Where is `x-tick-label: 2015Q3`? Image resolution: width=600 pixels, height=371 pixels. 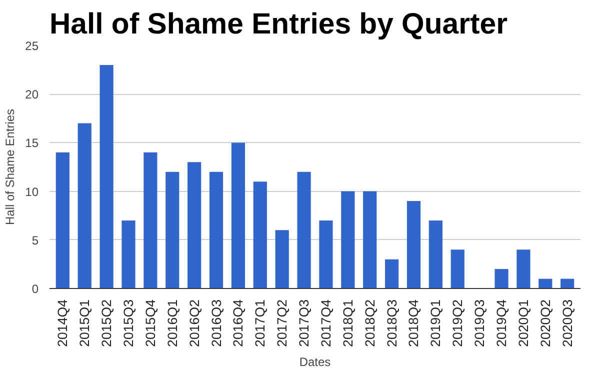 x-tick-label: 2015Q3 is located at coordinates (128, 323).